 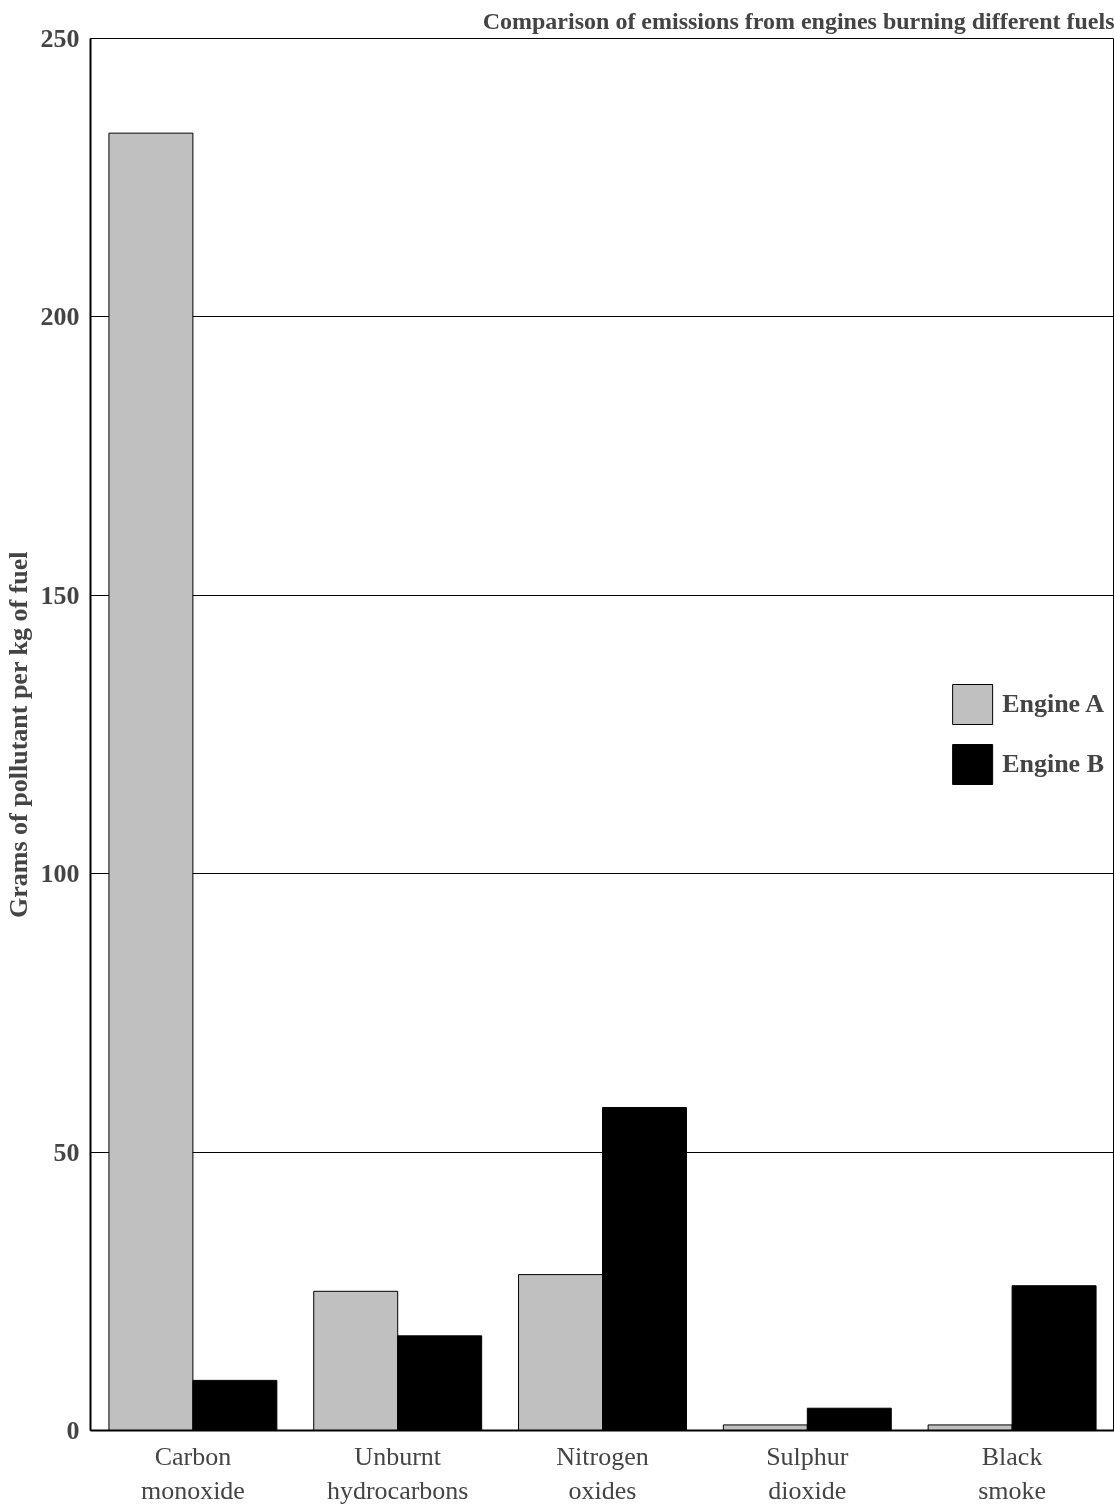 I want to click on y-tick-label: 100, so click(x=60, y=874).